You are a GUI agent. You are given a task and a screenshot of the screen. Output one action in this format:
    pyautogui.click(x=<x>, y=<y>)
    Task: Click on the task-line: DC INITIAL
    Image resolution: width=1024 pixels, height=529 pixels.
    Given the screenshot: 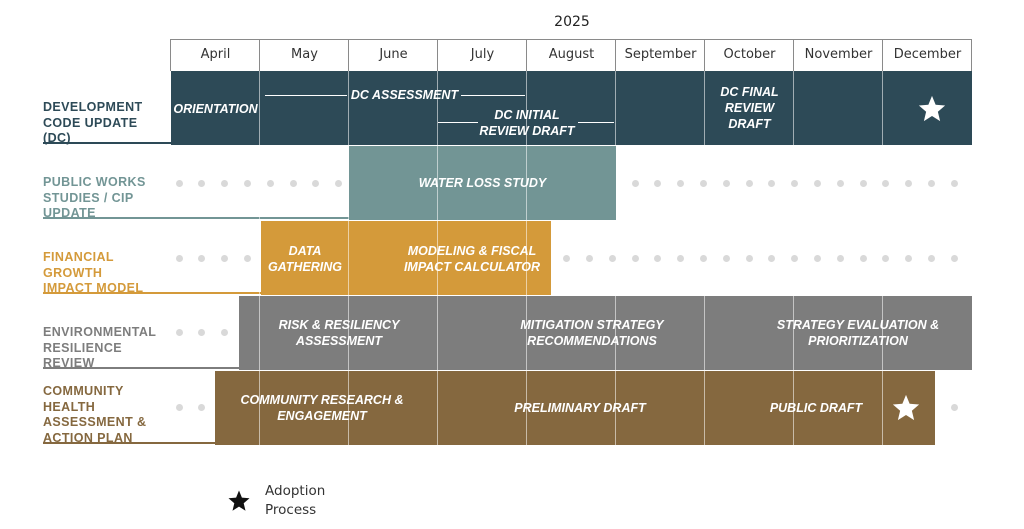 What is the action you would take?
    pyautogui.click(x=527, y=115)
    